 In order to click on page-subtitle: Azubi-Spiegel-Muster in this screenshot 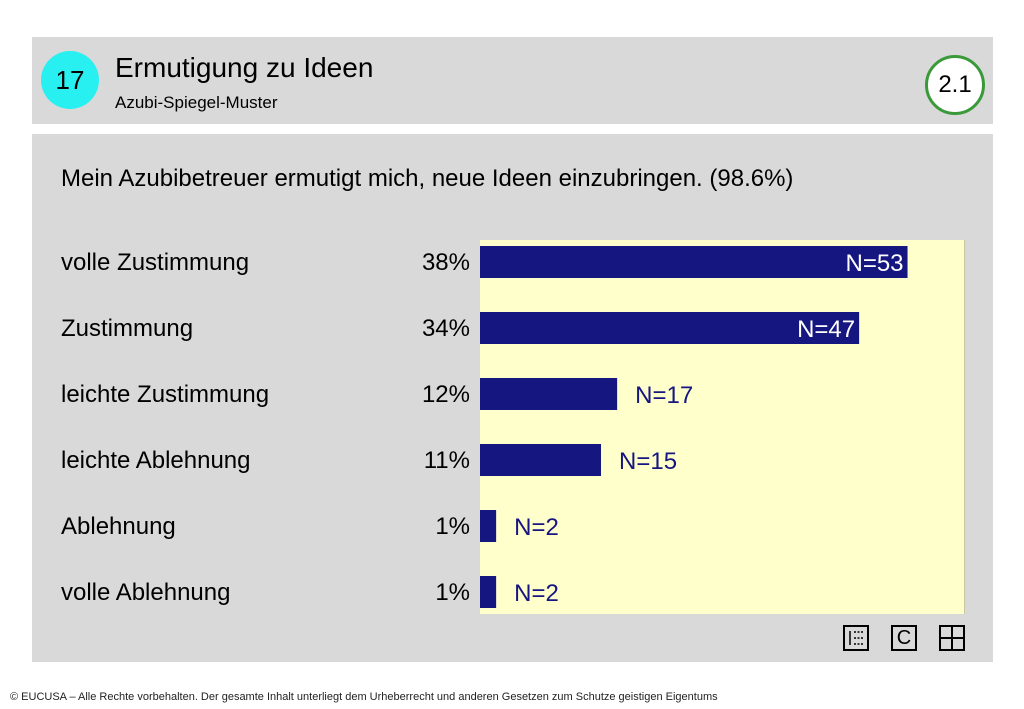, I will do `click(196, 102)`.